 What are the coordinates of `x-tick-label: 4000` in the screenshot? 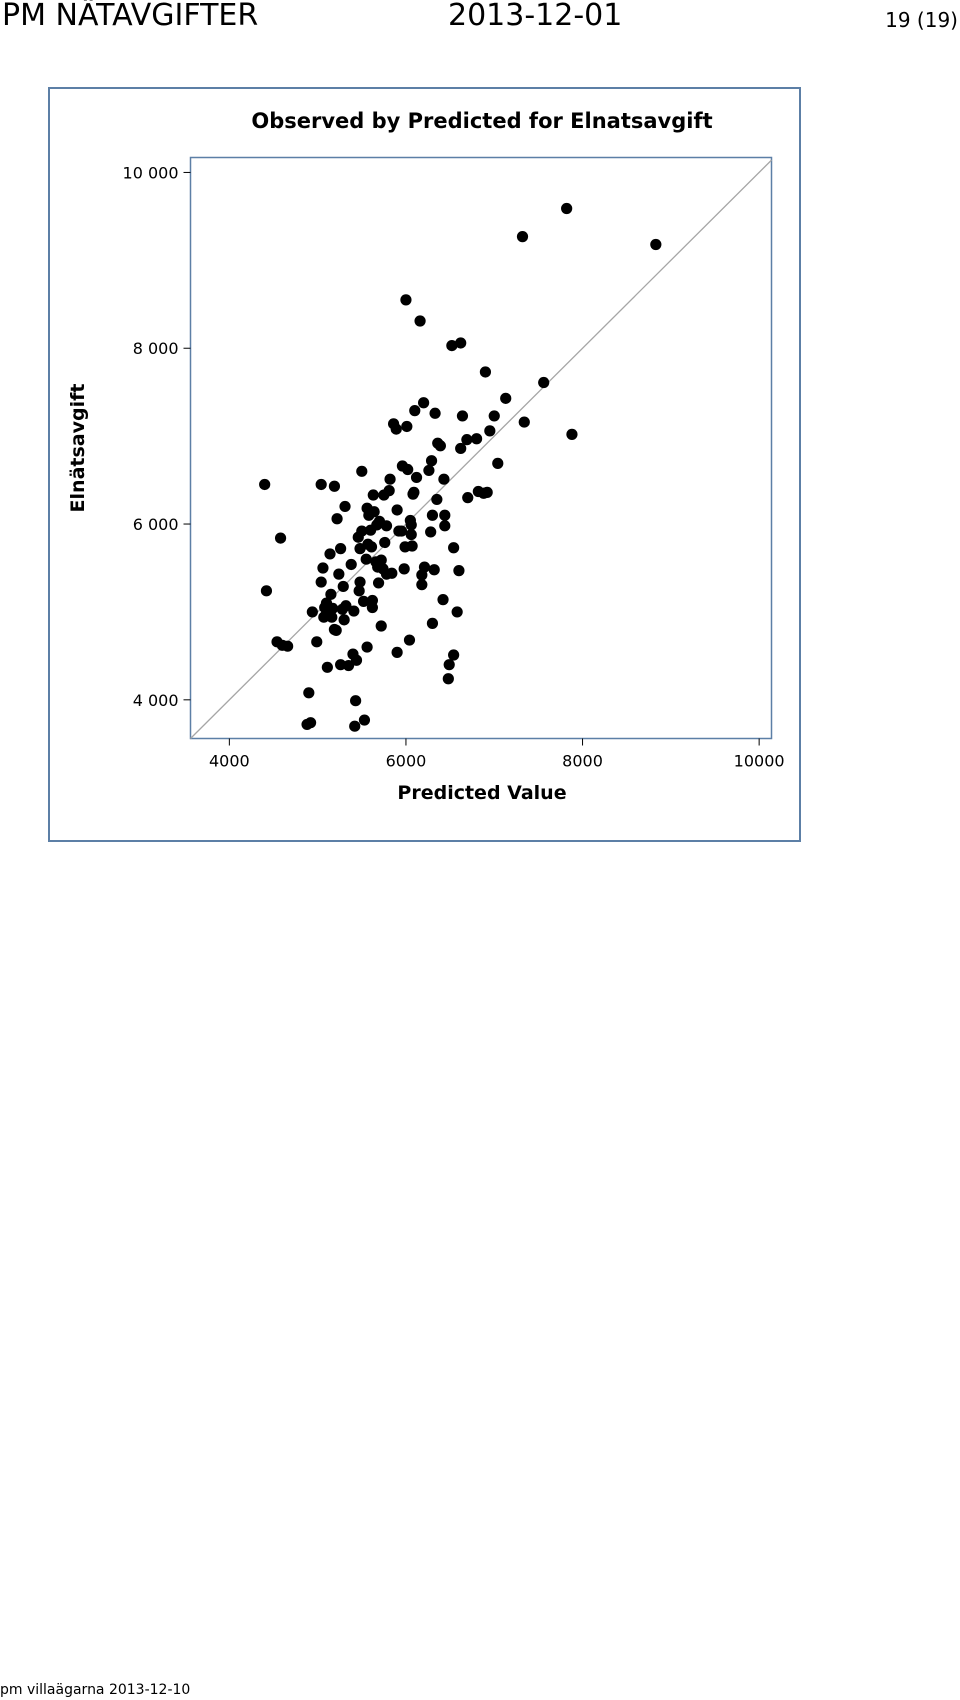 It's located at (229, 761).